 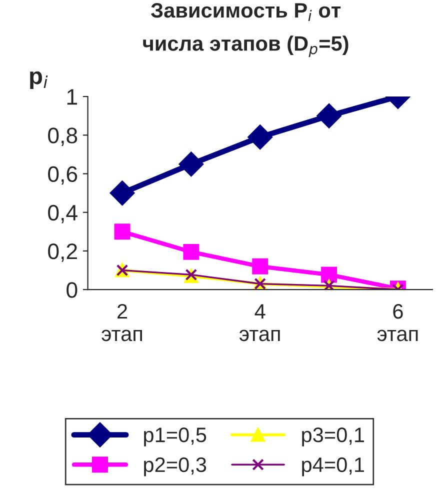 What do you see at coordinates (333, 466) in the screenshot?
I see `legend-label: p4=0,1` at bounding box center [333, 466].